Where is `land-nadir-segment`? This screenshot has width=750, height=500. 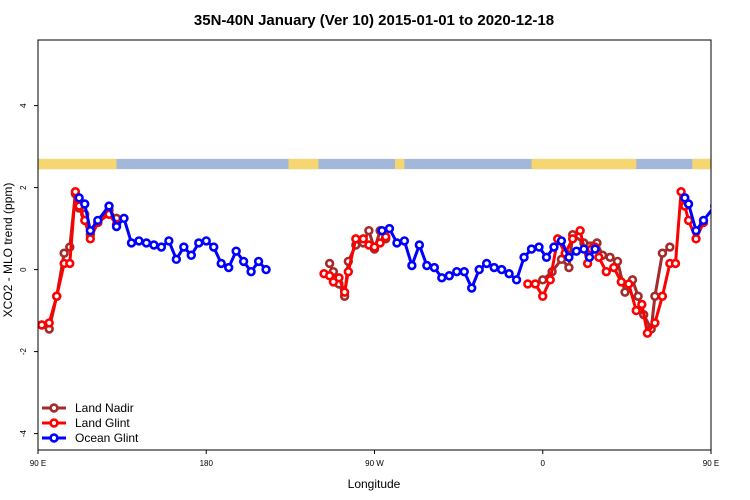
land-nadir-segment is located at coordinates (621, 276).